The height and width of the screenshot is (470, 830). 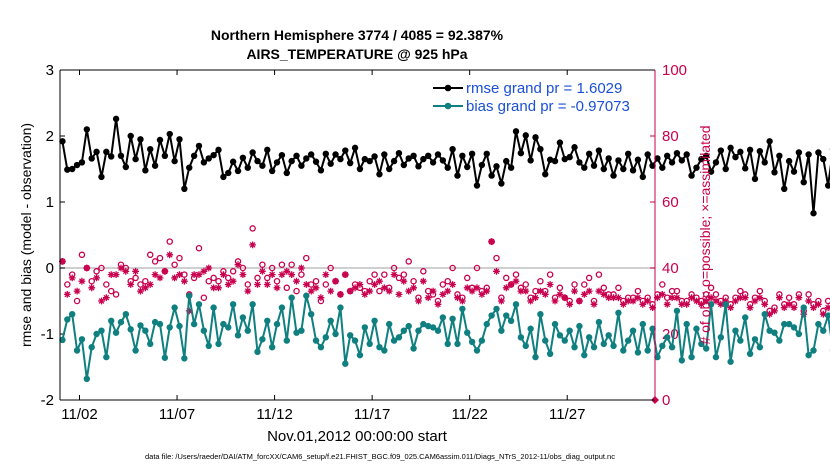 I want to click on x-tick-label: 11/02, so click(x=79, y=414).